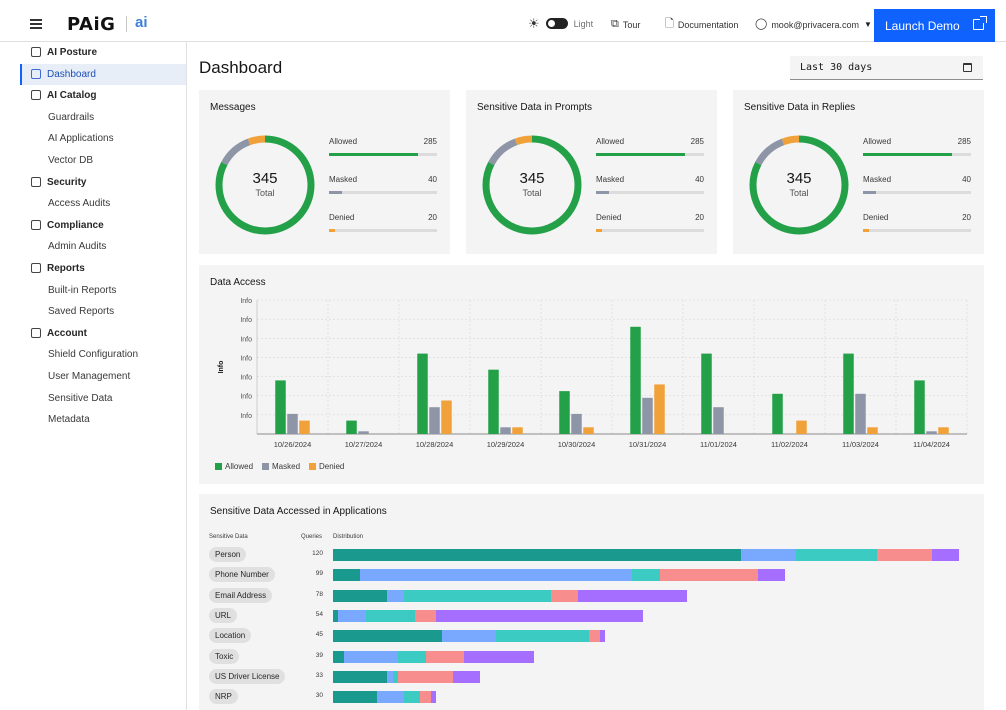 The width and height of the screenshot is (1006, 710). I want to click on bar-masked-10-27-2024, so click(363, 432).